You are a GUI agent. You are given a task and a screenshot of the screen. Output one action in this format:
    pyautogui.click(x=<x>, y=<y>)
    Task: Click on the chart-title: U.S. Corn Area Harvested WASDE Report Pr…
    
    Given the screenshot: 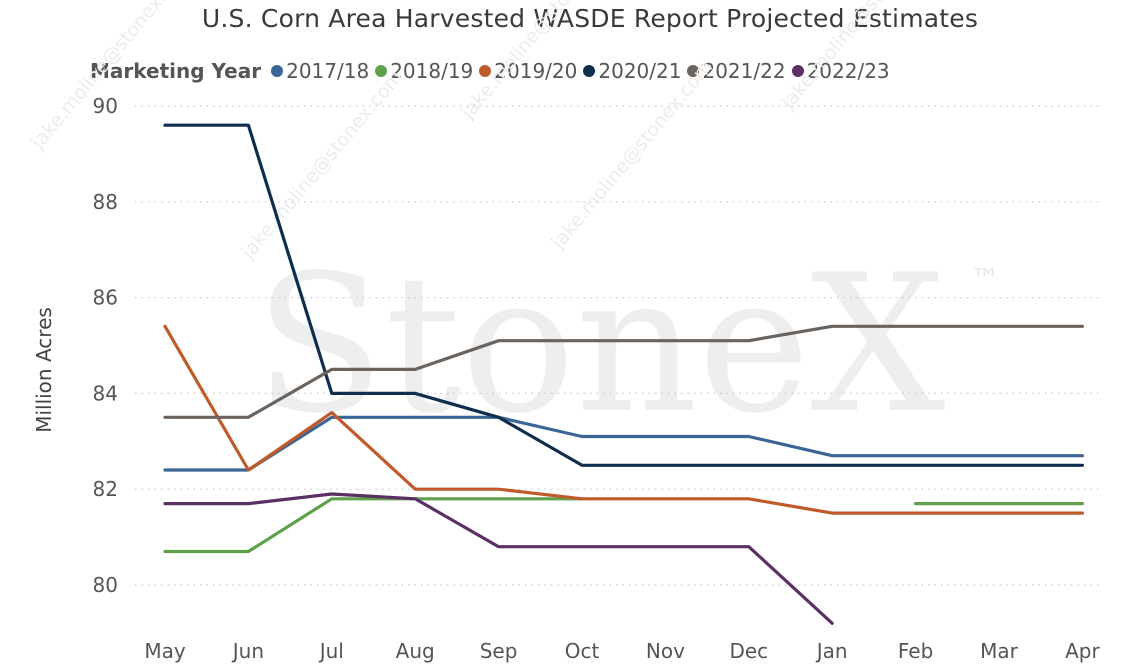 What is the action you would take?
    pyautogui.click(x=590, y=18)
    